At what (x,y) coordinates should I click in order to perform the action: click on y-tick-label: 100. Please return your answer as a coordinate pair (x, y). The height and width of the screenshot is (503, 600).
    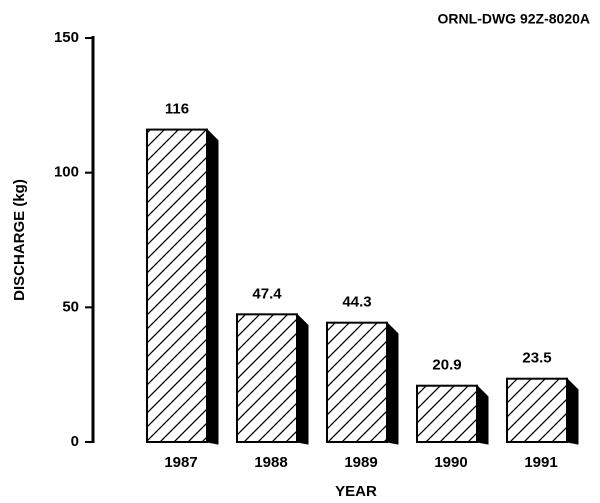
    Looking at the image, I should click on (66, 172).